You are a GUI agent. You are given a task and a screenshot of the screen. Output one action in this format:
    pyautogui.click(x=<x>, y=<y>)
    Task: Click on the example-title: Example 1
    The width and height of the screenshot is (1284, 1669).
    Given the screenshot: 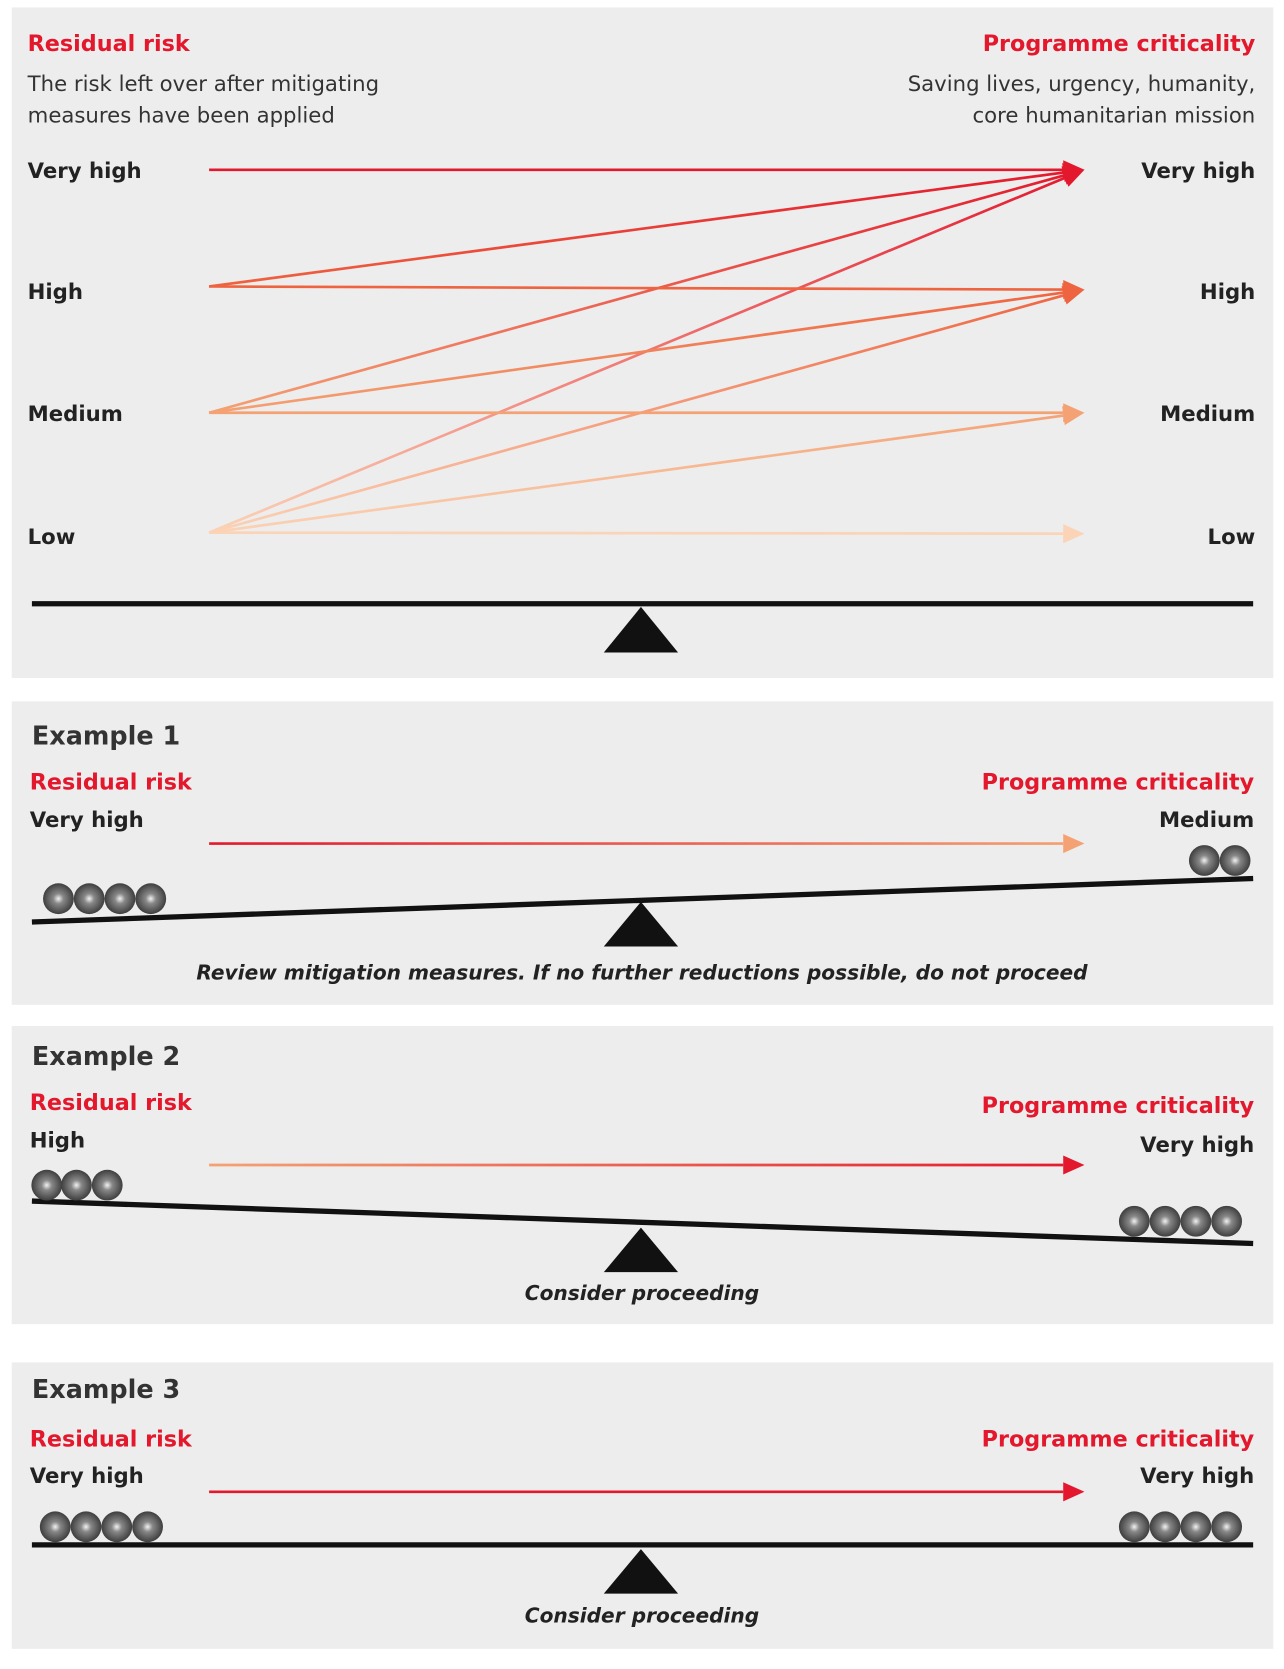 What is the action you would take?
    pyautogui.click(x=106, y=736)
    